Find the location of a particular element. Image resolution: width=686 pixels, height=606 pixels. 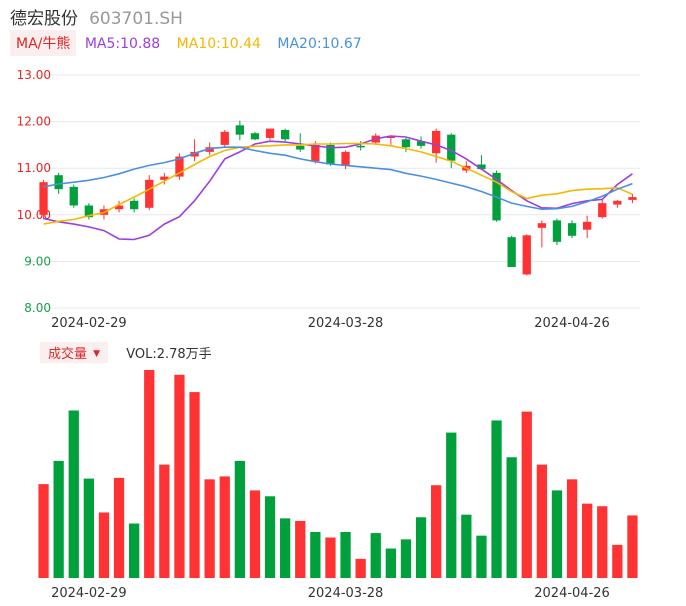

stock-header: 德宏股份 603701.SH is located at coordinates (96, 16).